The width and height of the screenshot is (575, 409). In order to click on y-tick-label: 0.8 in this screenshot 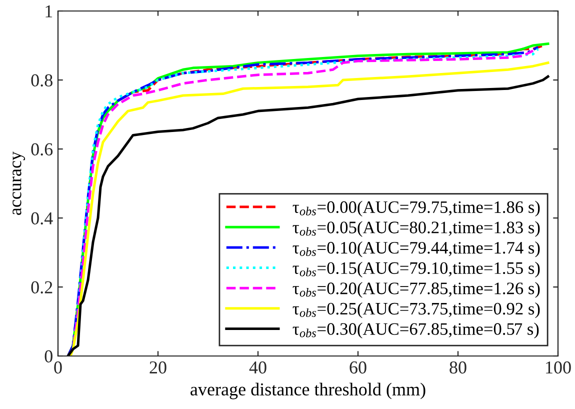, I will do `click(41, 80)`.